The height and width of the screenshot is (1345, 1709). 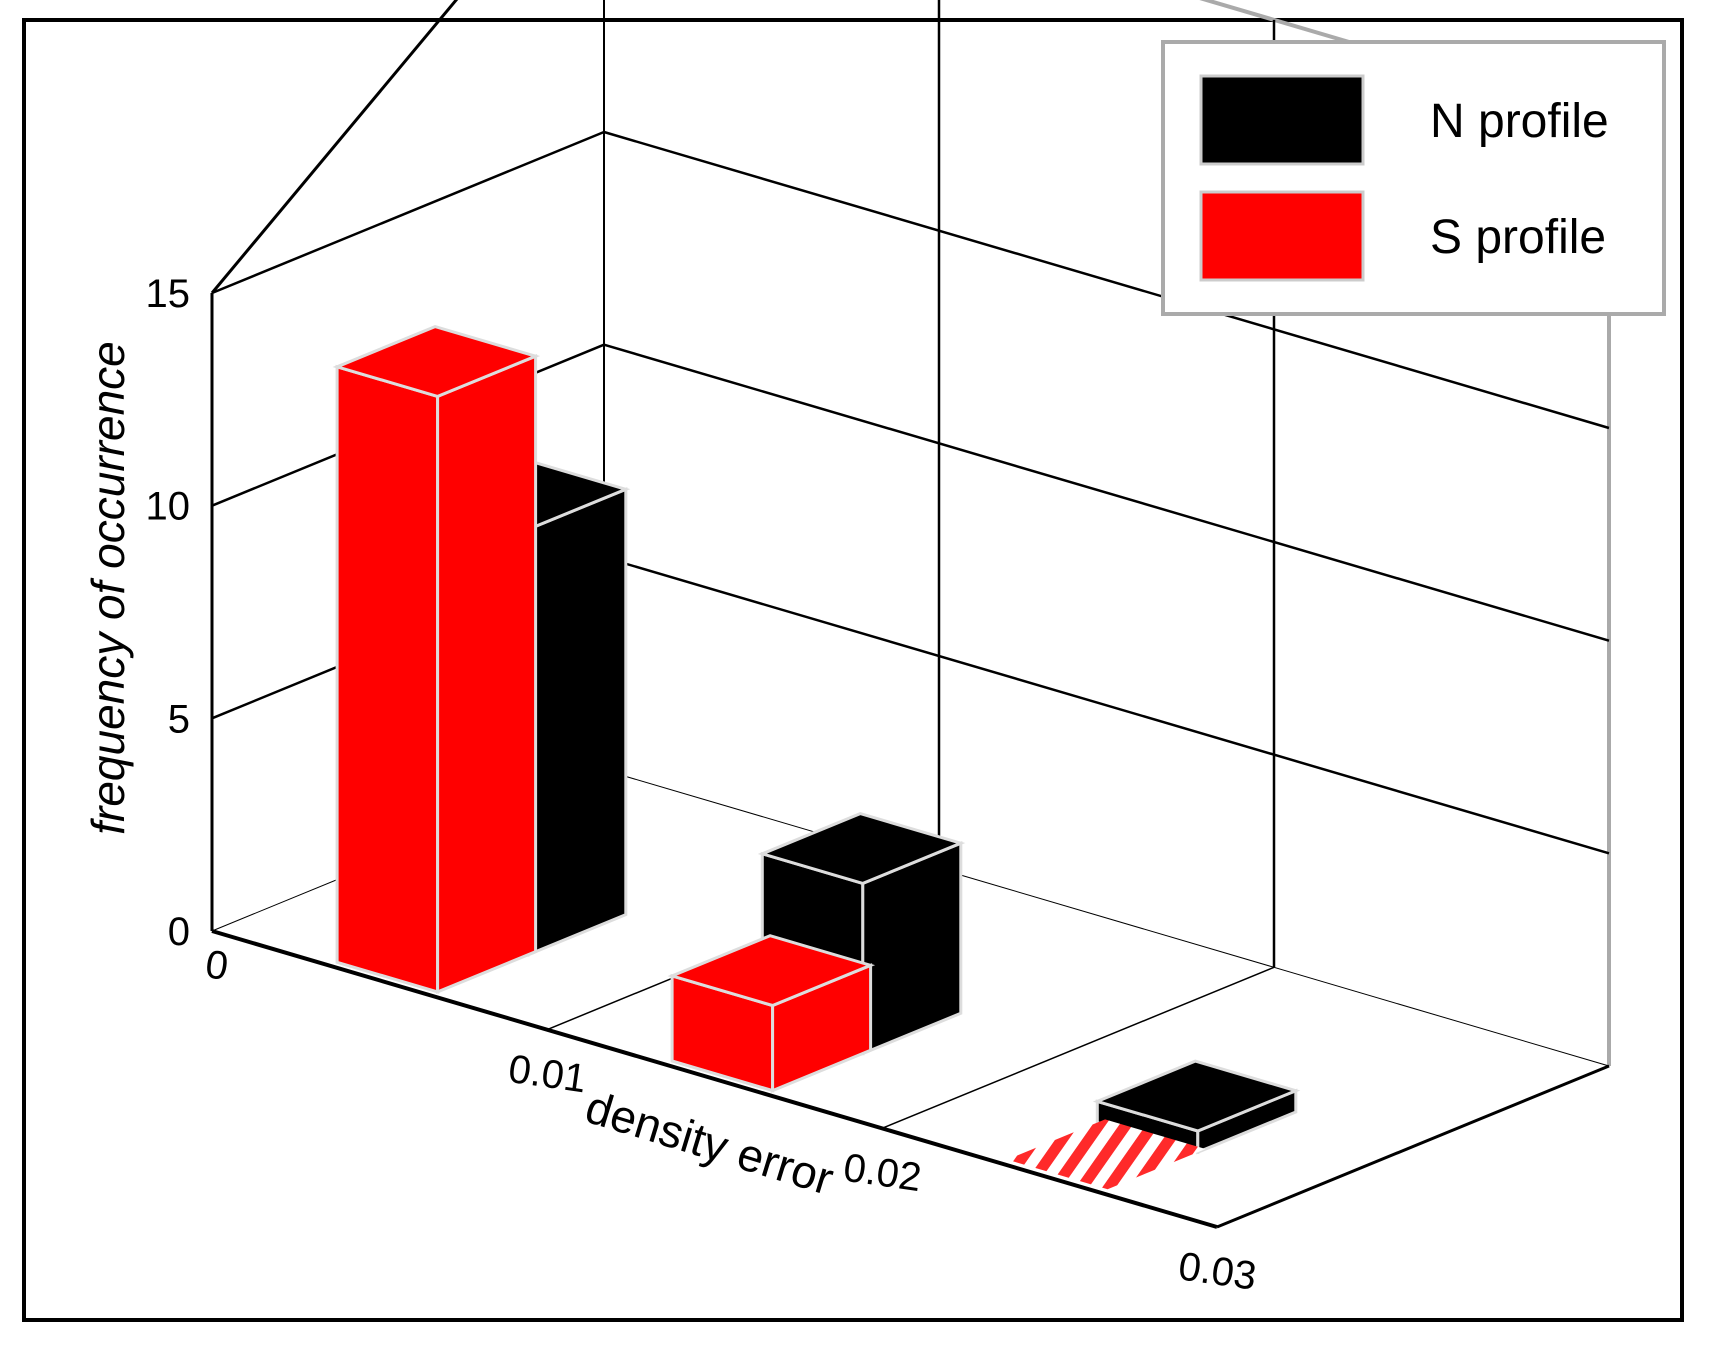 I want to click on bar-n-profile-2-top, so click(x=1196, y=1096).